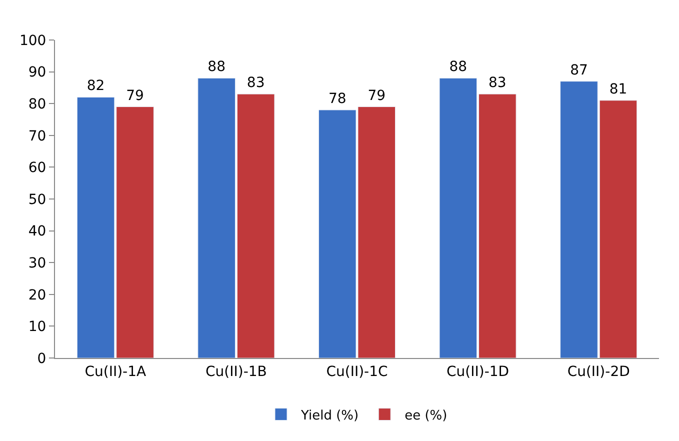 The width and height of the screenshot is (679, 441). Describe the element at coordinates (37, 264) in the screenshot. I see `y-tick-label: 30` at that location.